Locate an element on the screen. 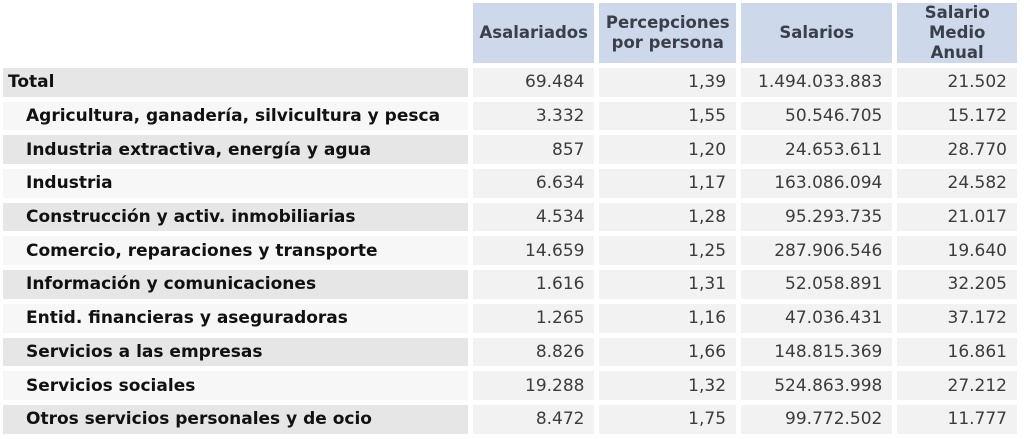  table-row-total: Total 69.484 1,39 1.494.033.883 21.502 is located at coordinates (510, 82).